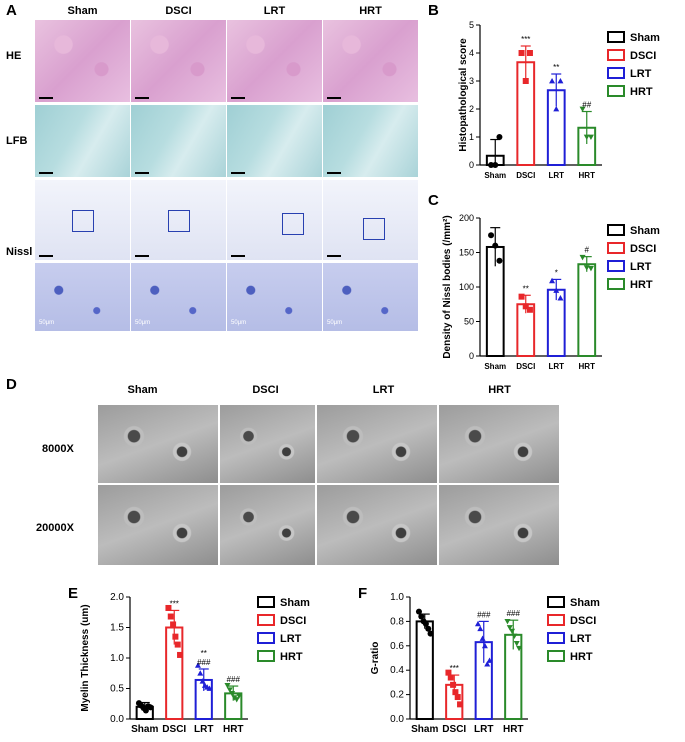 The height and width of the screenshot is (742, 685). What do you see at coordinates (19, 252) in the screenshot?
I see `panel-a-row-nissl: Nissl` at bounding box center [19, 252].